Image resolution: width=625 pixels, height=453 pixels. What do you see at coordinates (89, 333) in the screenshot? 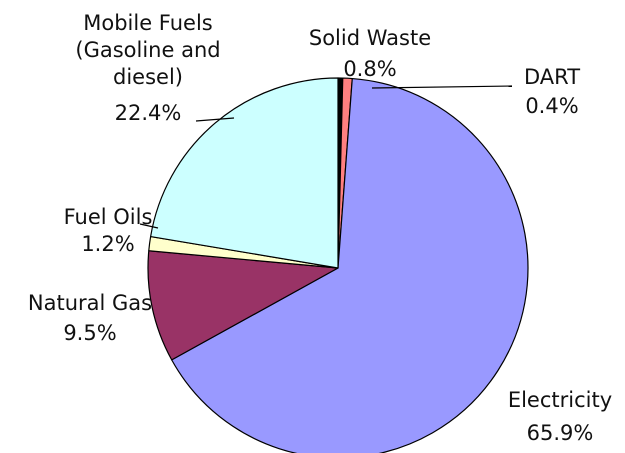
I see `label-natural-gas-value: 9.5%` at bounding box center [89, 333].